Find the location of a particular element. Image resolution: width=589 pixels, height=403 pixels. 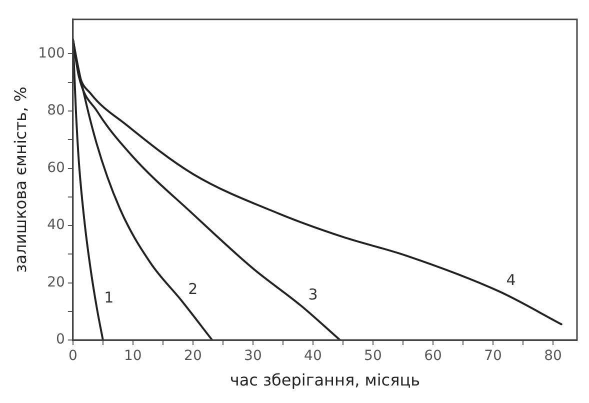

x-tick-label: 70 is located at coordinates (493, 356).